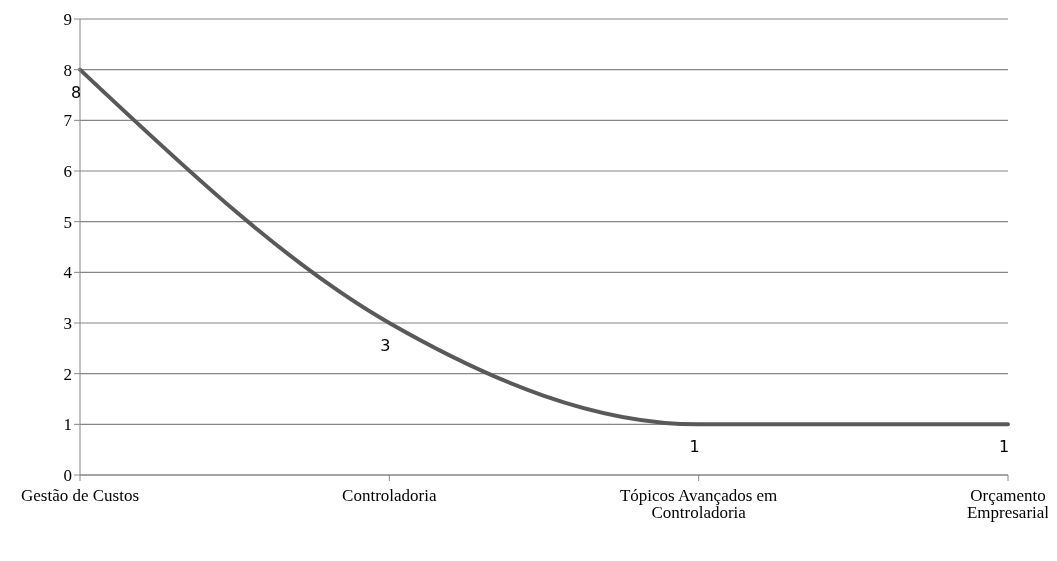 The width and height of the screenshot is (1057, 561). What do you see at coordinates (389, 496) in the screenshot?
I see `x-tick-label: Controladoria` at bounding box center [389, 496].